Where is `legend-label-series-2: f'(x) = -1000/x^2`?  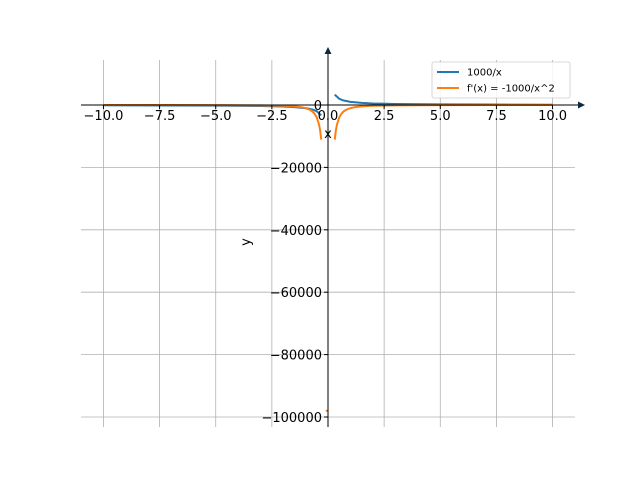
legend-label-series-2: f'(x) = -1000/x^2 is located at coordinates (511, 89).